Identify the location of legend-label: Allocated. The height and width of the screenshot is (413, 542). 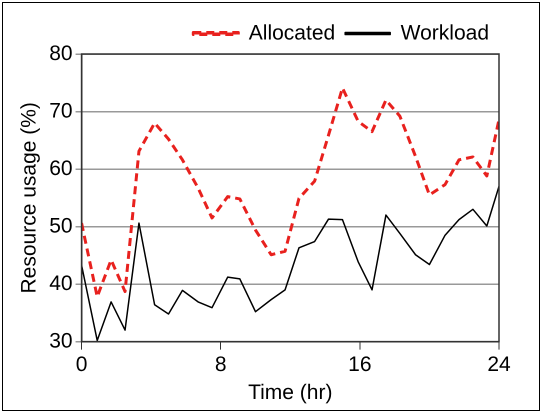
(292, 32).